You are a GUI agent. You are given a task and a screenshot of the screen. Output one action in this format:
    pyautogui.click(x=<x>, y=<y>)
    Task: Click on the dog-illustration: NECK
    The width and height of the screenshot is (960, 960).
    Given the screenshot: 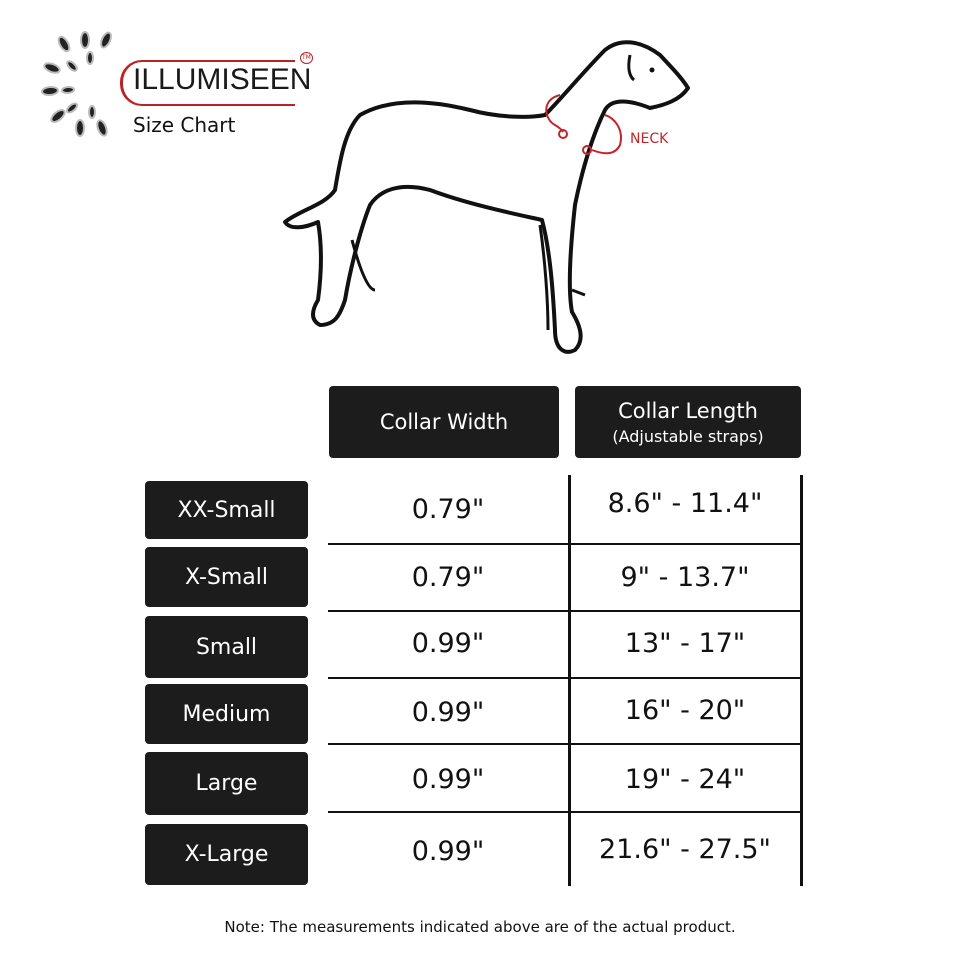 What is the action you would take?
    pyautogui.click(x=486, y=197)
    